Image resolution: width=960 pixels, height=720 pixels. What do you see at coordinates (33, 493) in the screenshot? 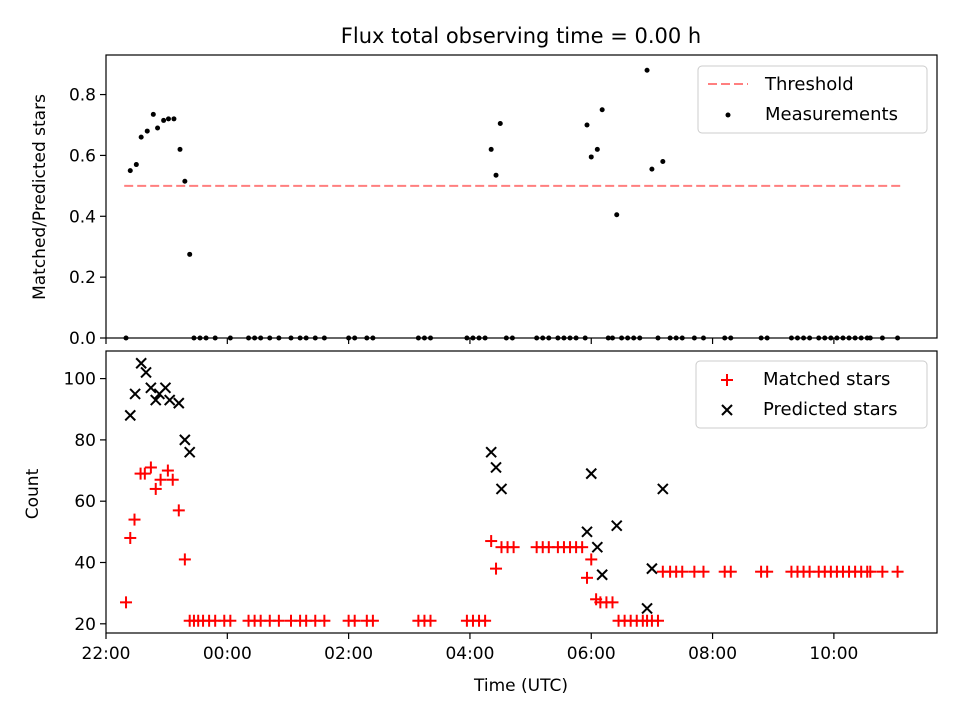
I see `count-y-axis-label: Count` at bounding box center [33, 493].